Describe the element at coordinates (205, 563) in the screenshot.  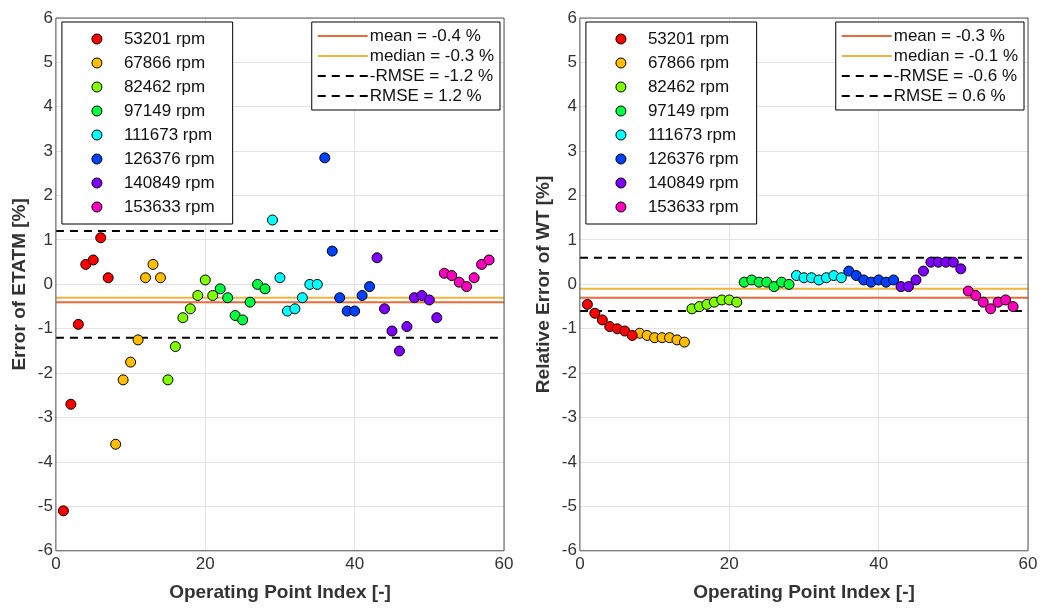
I see `x-tick-label: 20` at that location.